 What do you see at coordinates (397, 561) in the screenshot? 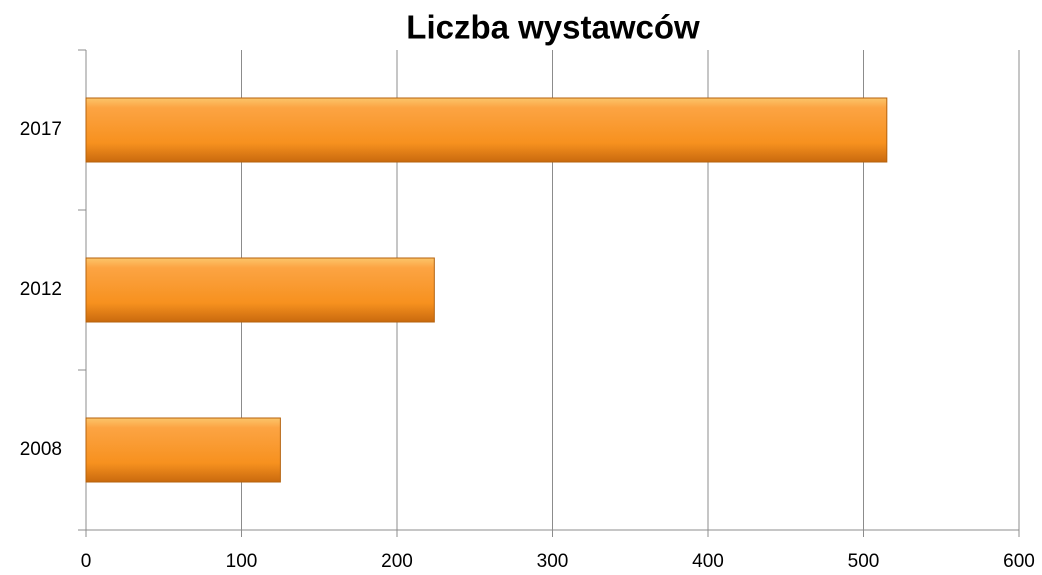
I see `x-tick-label: 200` at bounding box center [397, 561].